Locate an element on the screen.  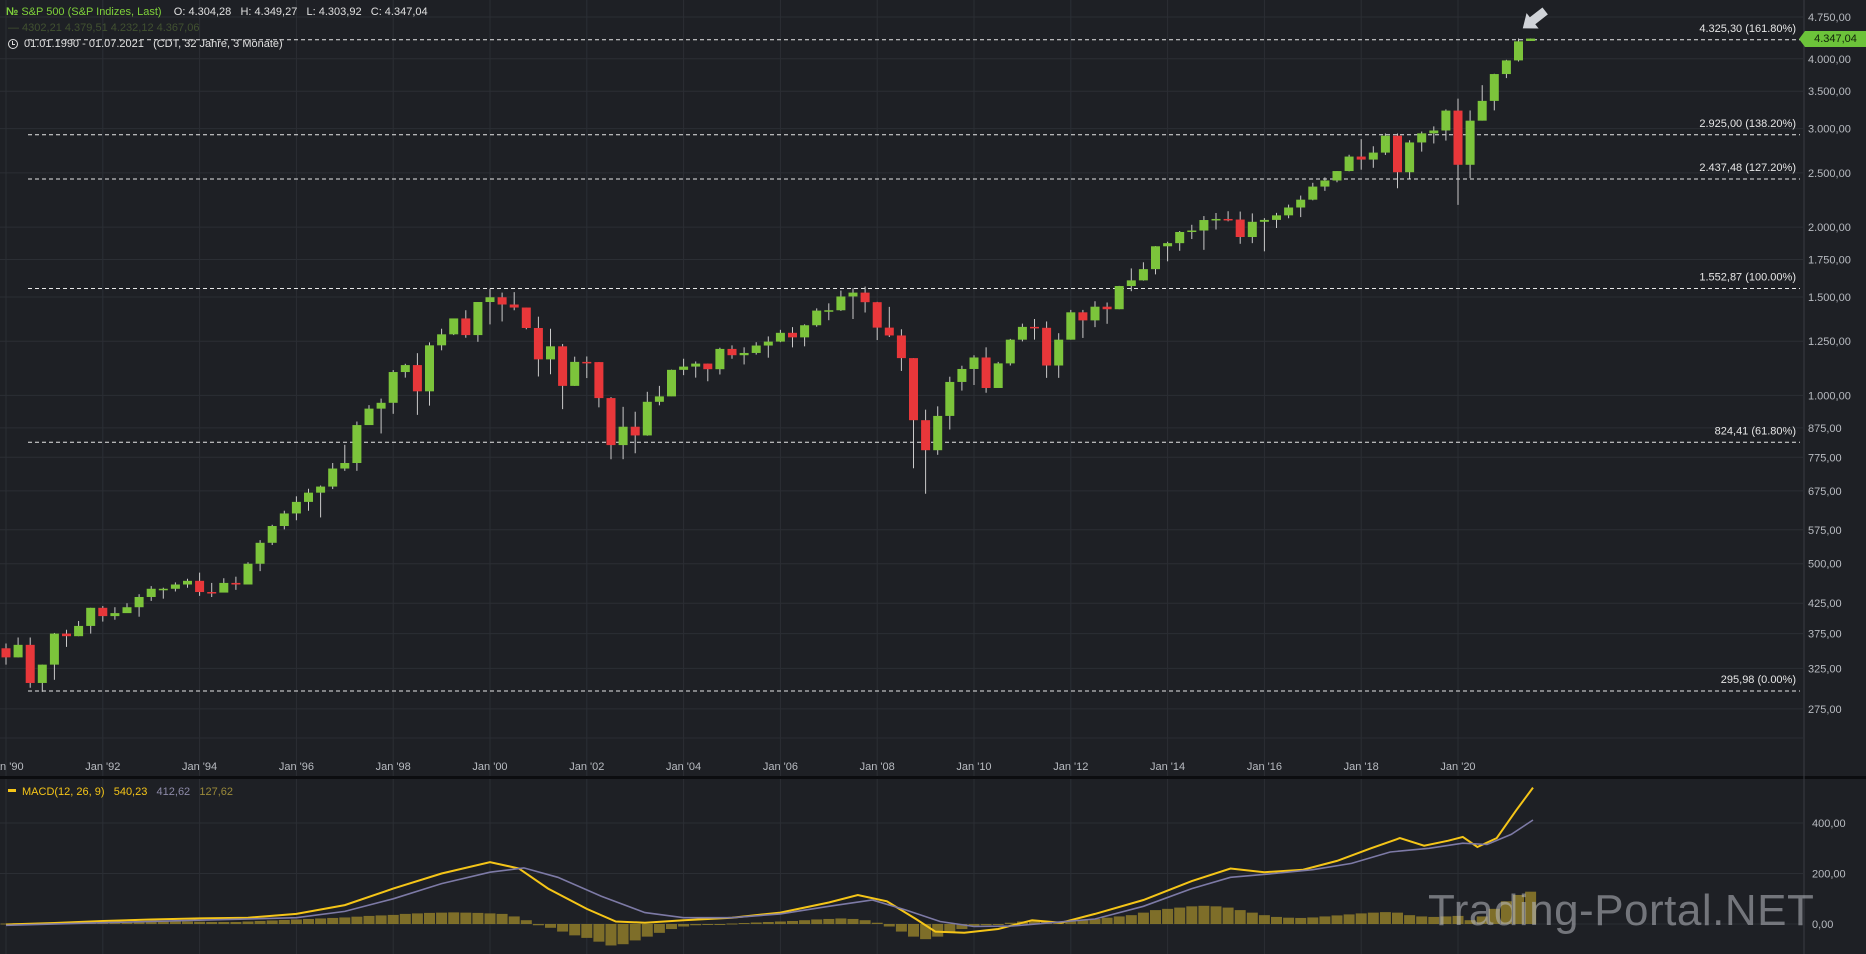
time-tick-label: Jan '08 is located at coordinates (877, 767).